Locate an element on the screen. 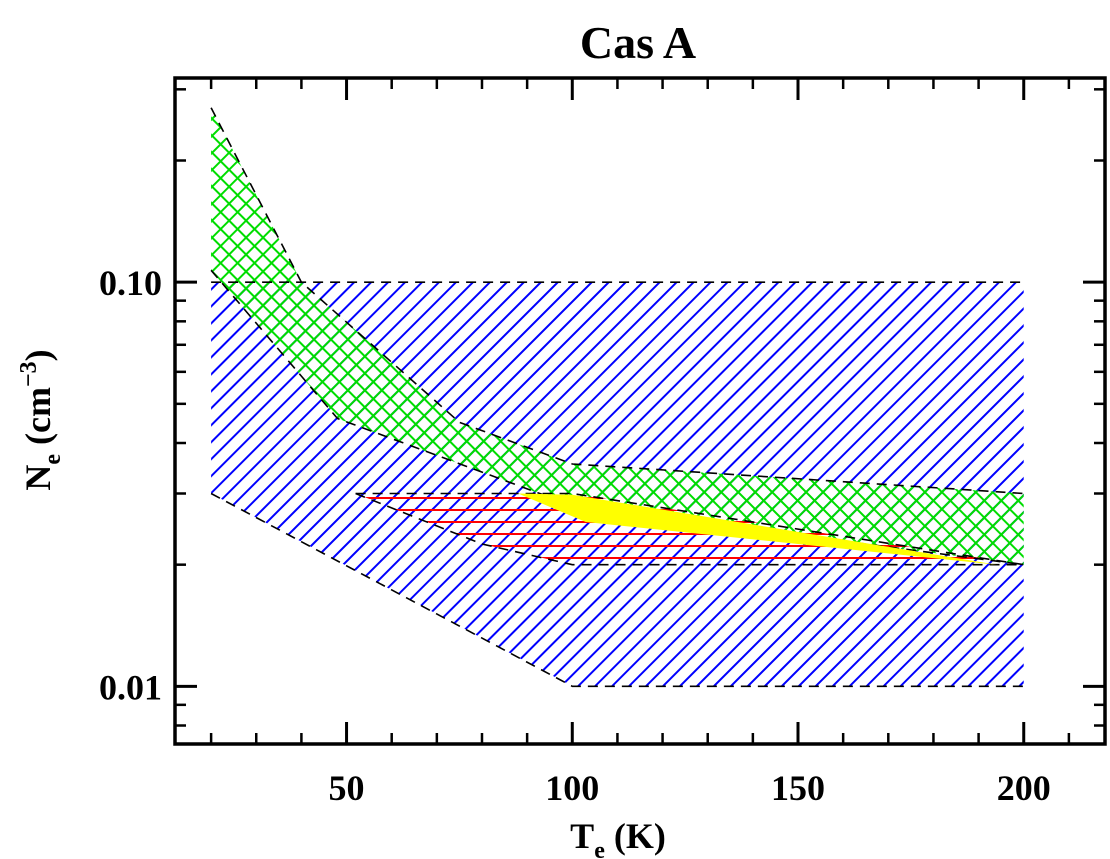 This screenshot has width=1110, height=859. x-tick-label: 150 is located at coordinates (798, 788).